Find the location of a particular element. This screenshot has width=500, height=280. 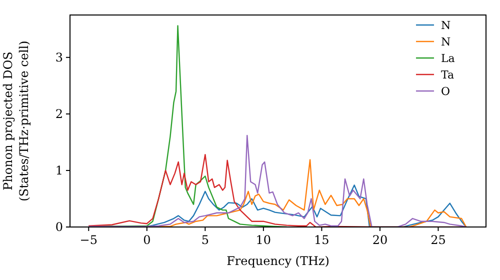

y-tick-label: 2 is located at coordinates (59, 113).